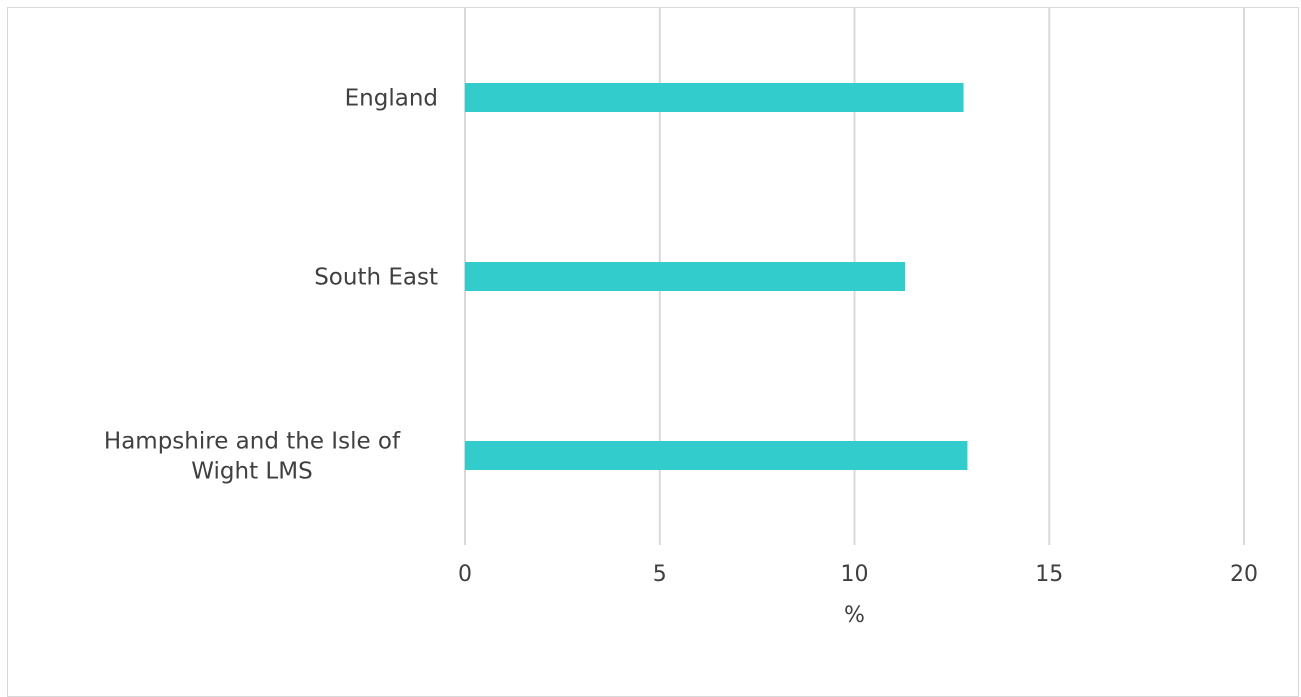 Image resolution: width=1301 pixels, height=697 pixels. Describe the element at coordinates (252, 442) in the screenshot. I see `category-label-line: Hampshire and the Isle of` at that location.